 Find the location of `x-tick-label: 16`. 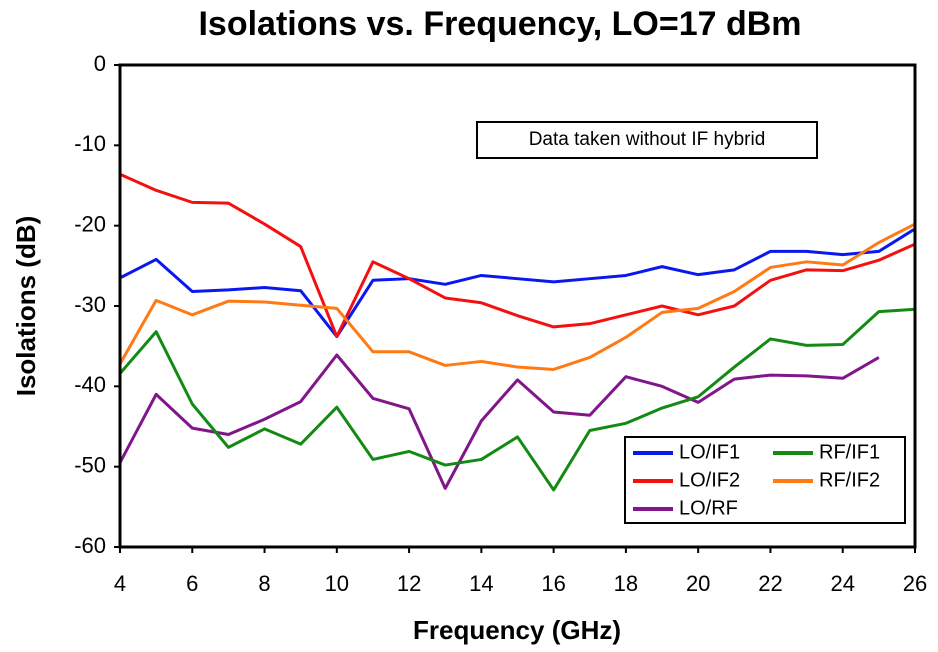

x-tick-label: 16 is located at coordinates (553, 583).